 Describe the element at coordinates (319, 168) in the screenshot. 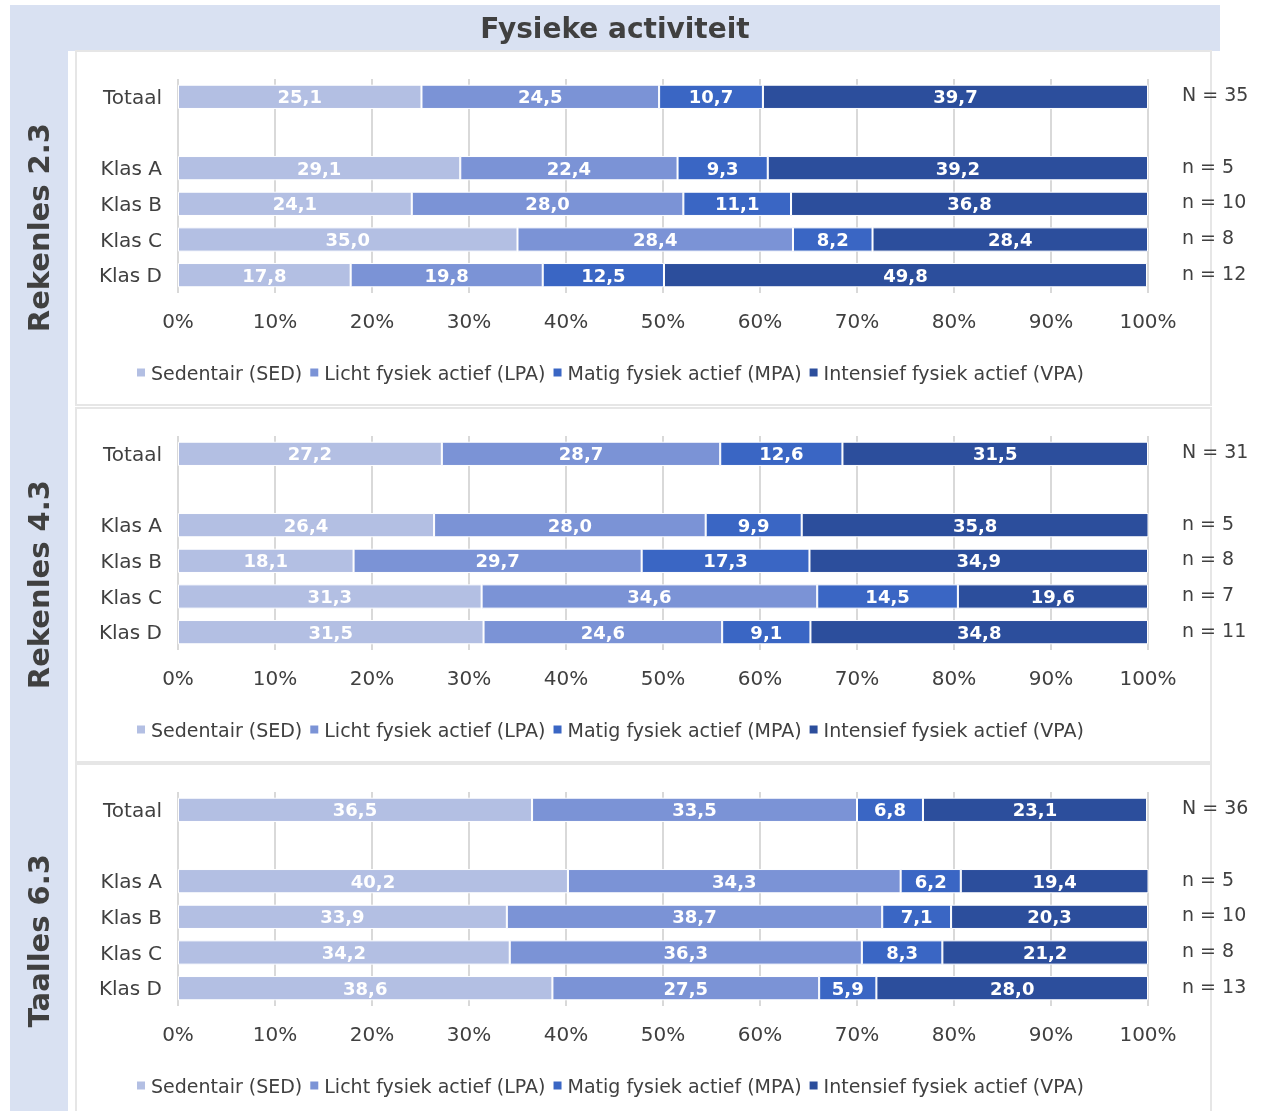

I see `data-label: 29,1` at that location.